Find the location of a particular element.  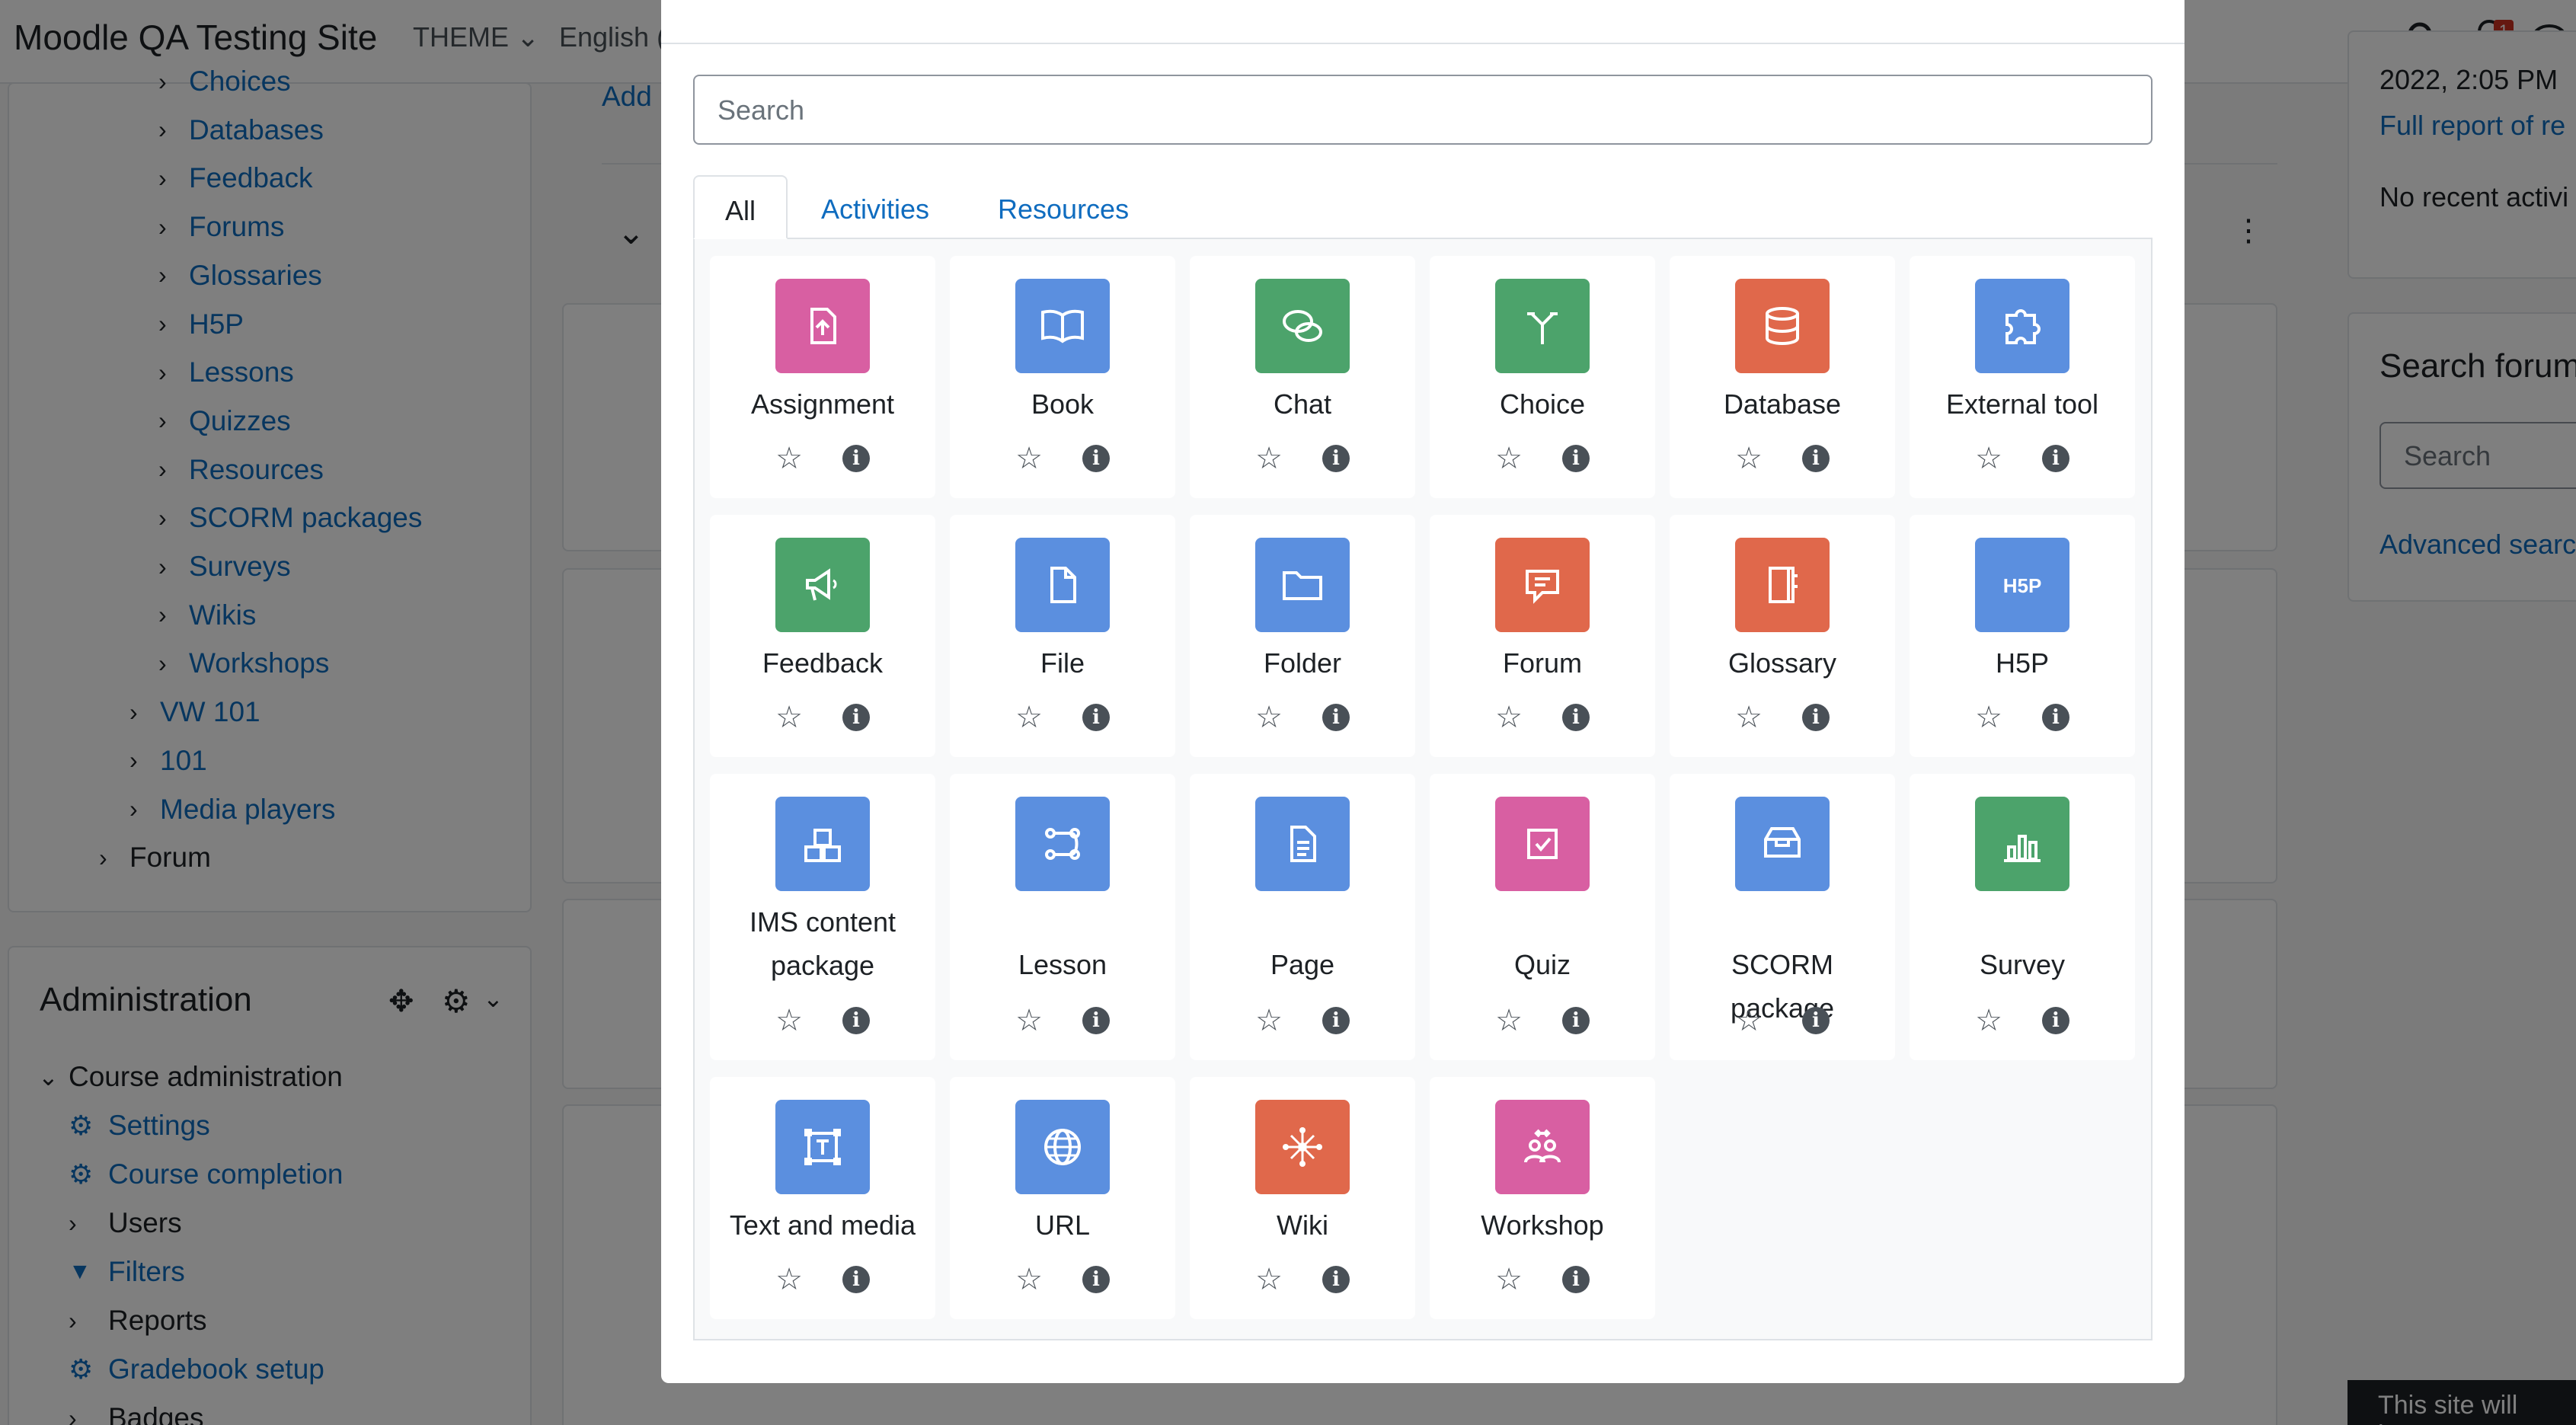

module-tile: Choice ☆ i is located at coordinates (1542, 377).